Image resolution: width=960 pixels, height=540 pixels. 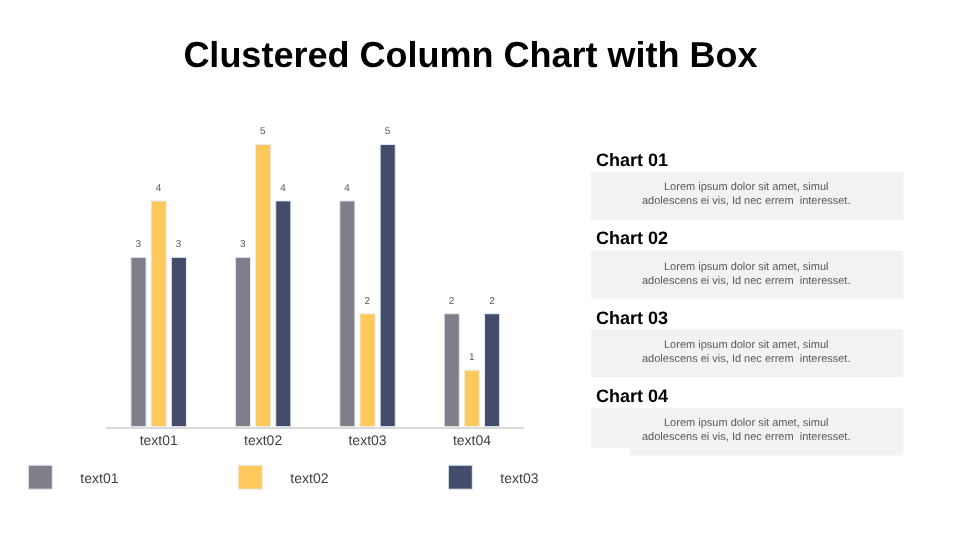 What do you see at coordinates (632, 238) in the screenshot?
I see `caption: Chart 02` at bounding box center [632, 238].